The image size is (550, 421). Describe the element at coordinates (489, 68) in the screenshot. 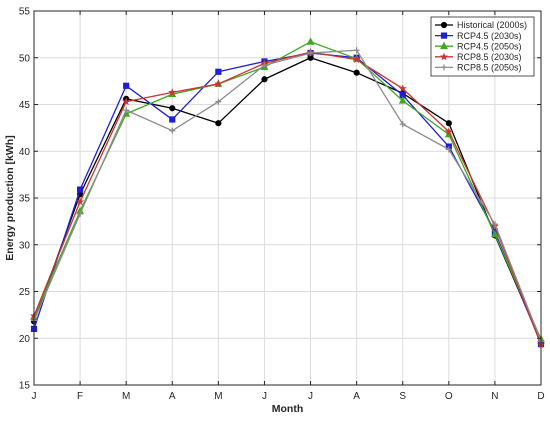

I see `legend-label: RCP8.5 (2050s)` at that location.